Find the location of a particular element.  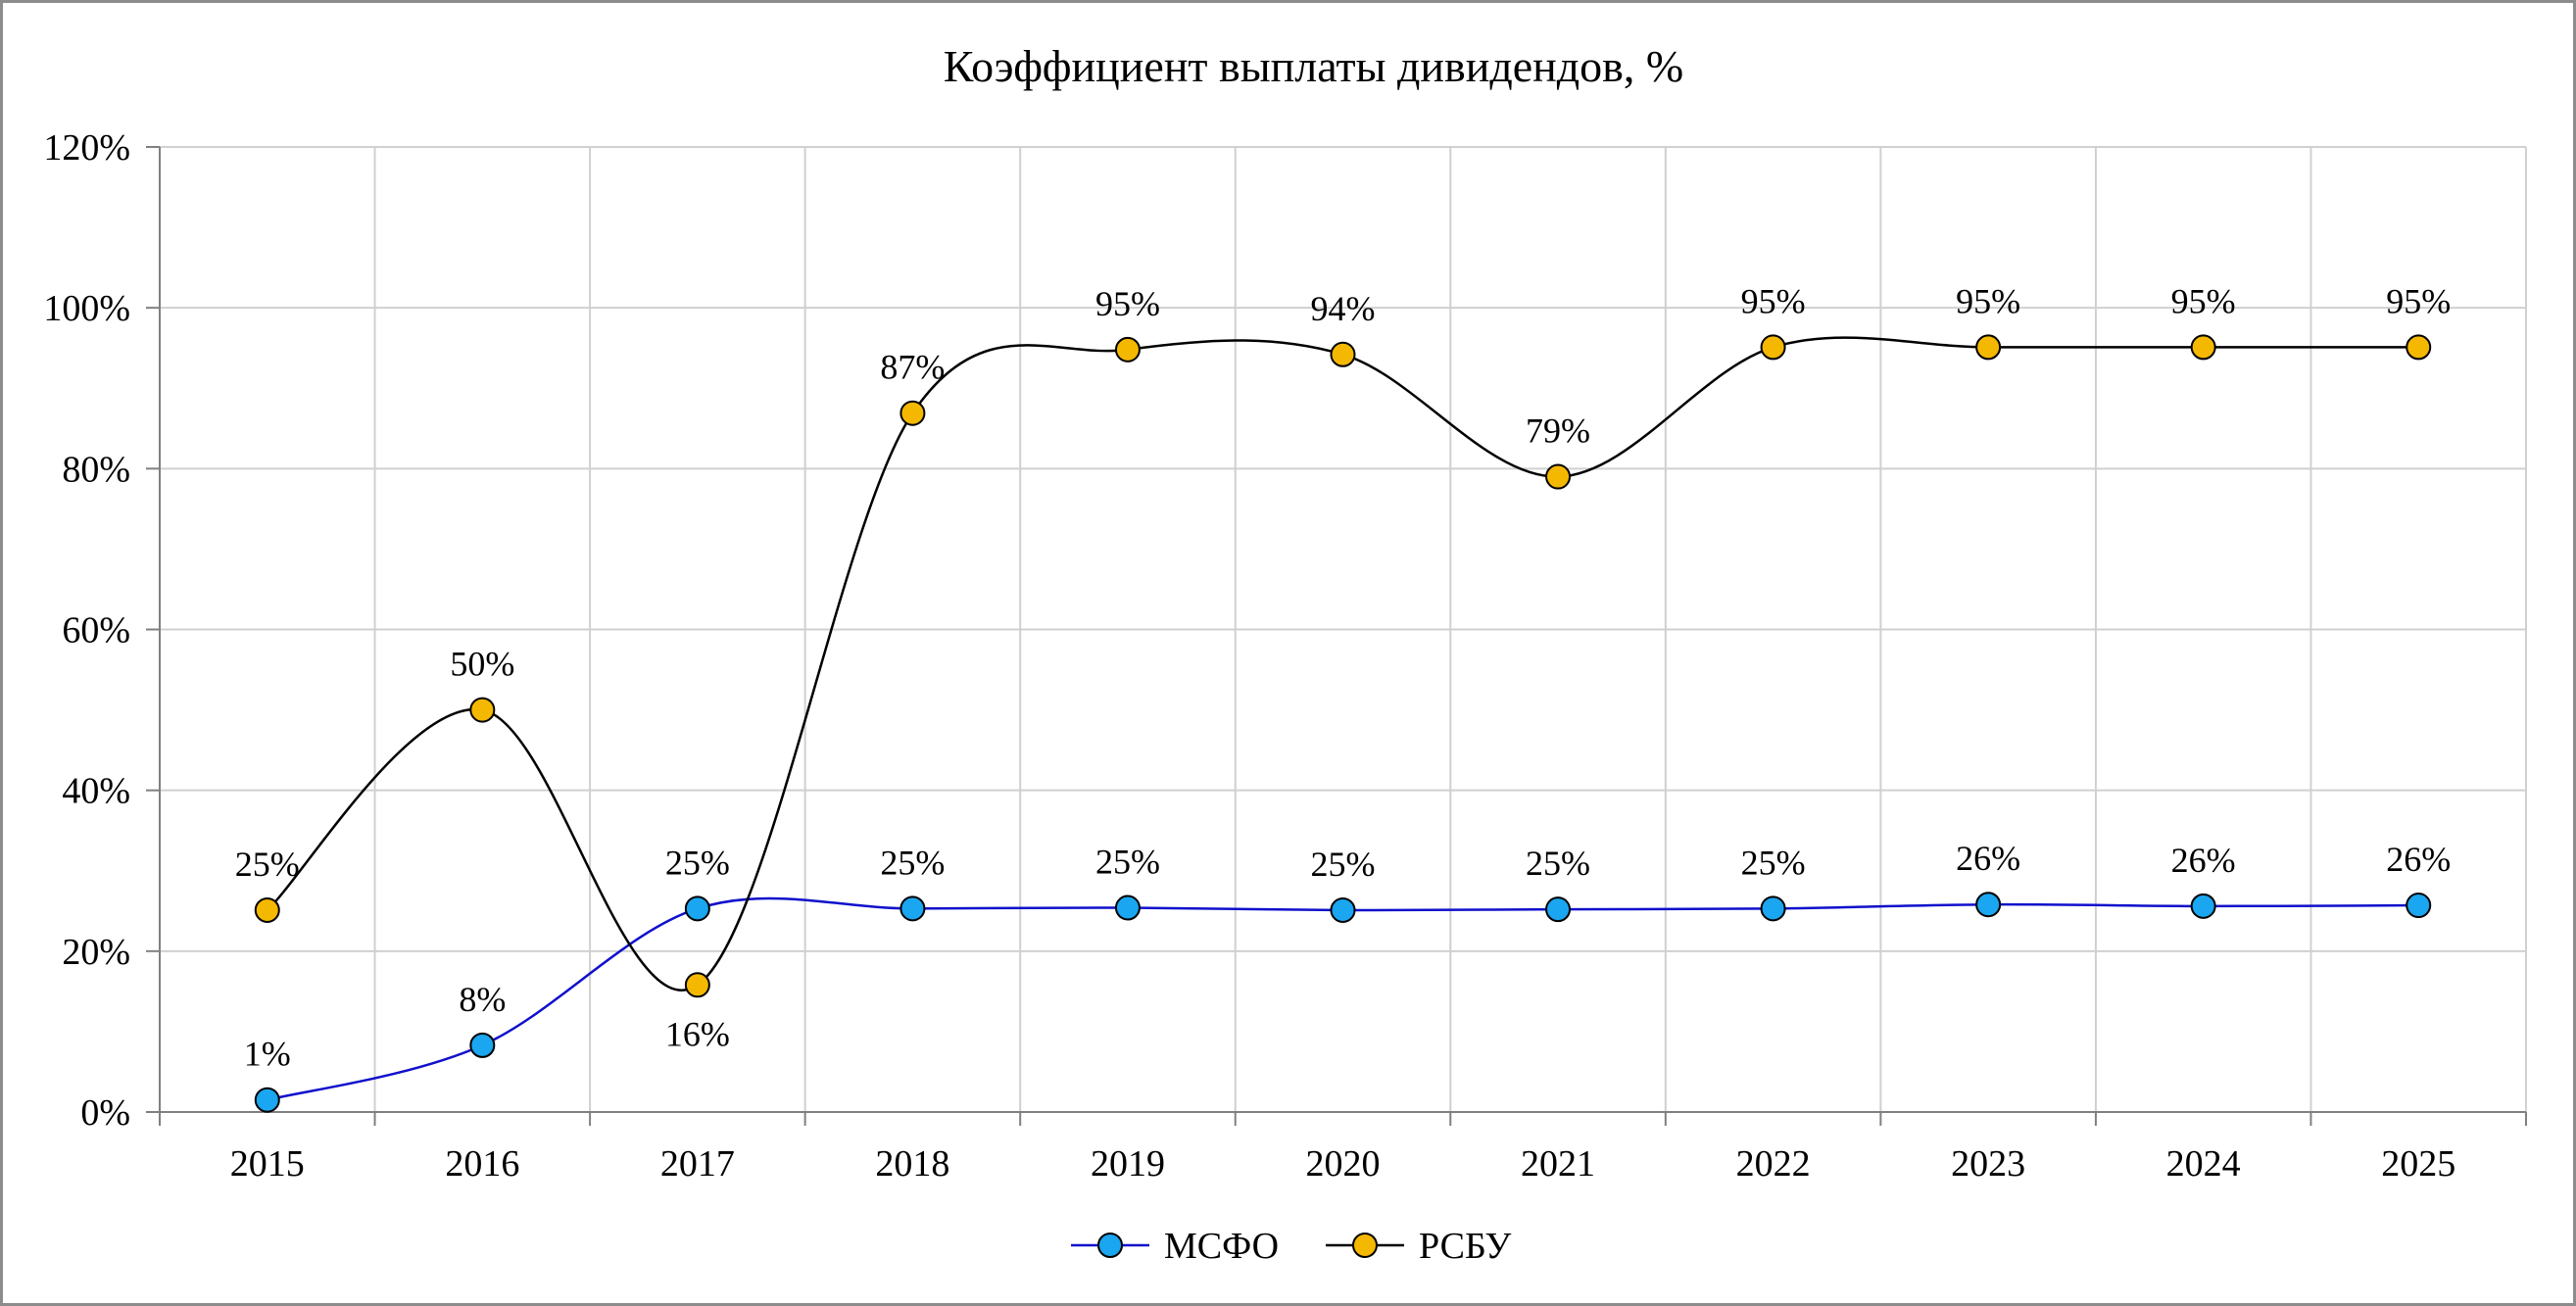

legend-label: РСБУ is located at coordinates (1465, 1246).